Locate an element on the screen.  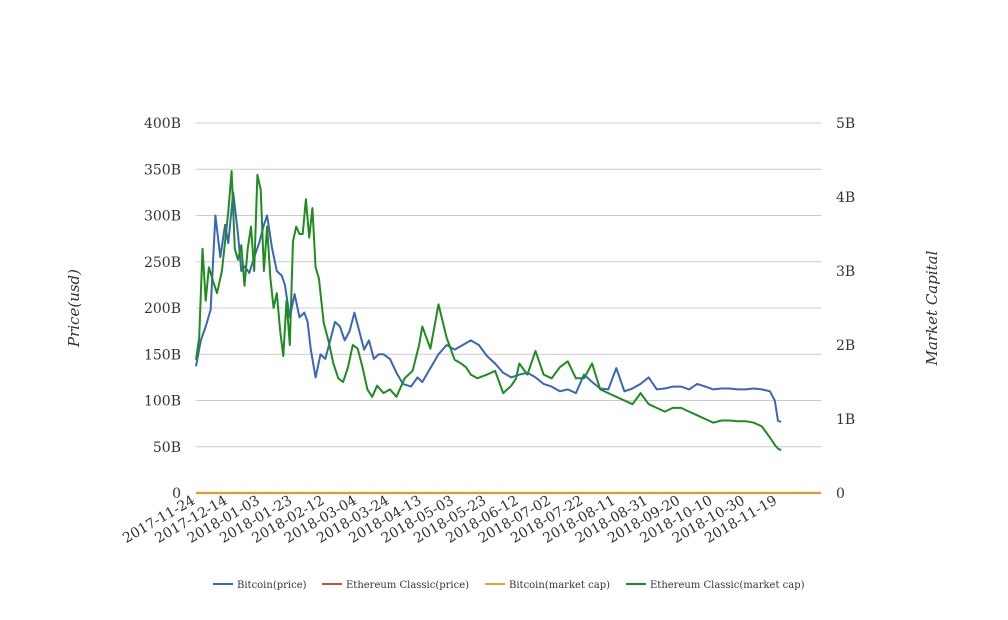
y-tick-label: 100B is located at coordinates (162, 402).